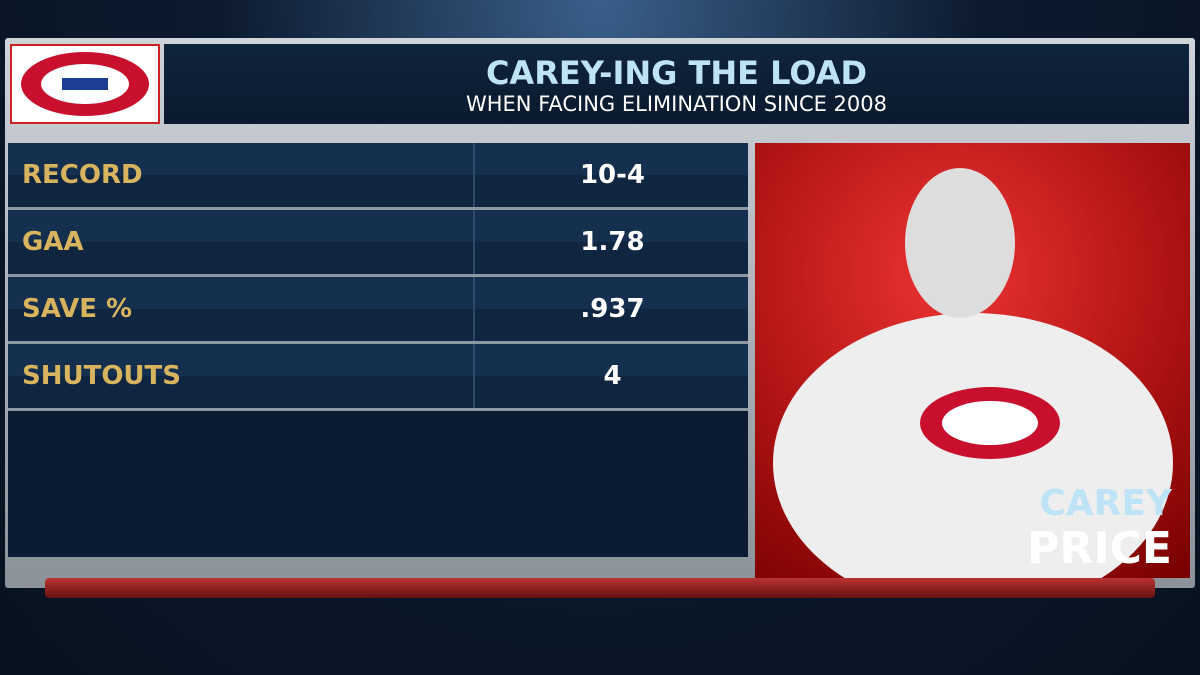  Describe the element at coordinates (77, 309) in the screenshot. I see `stat-label: SAVE %` at that location.